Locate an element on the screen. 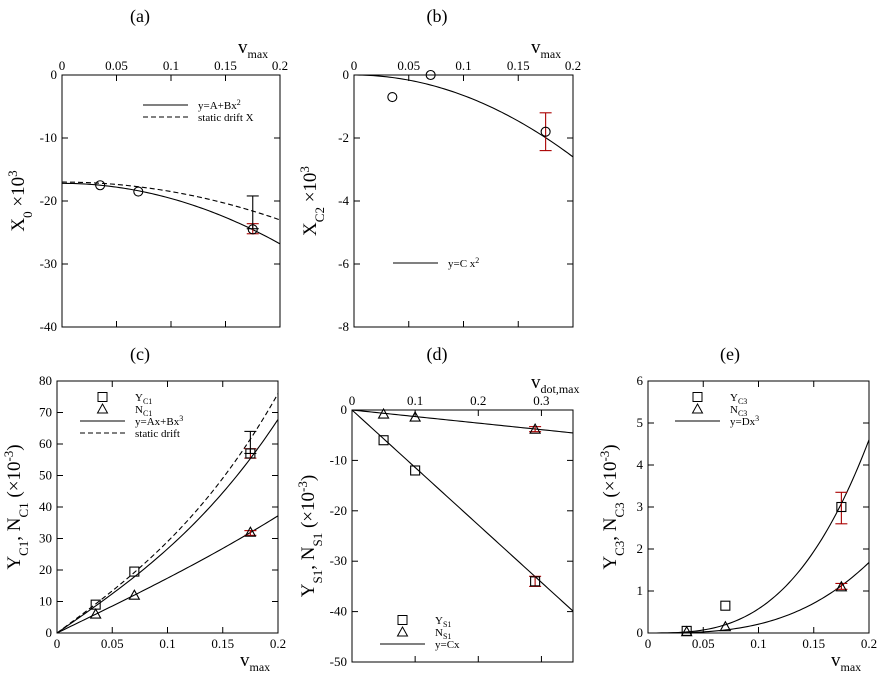 This screenshot has height=679, width=888. plot-frame is located at coordinates (462, 536).